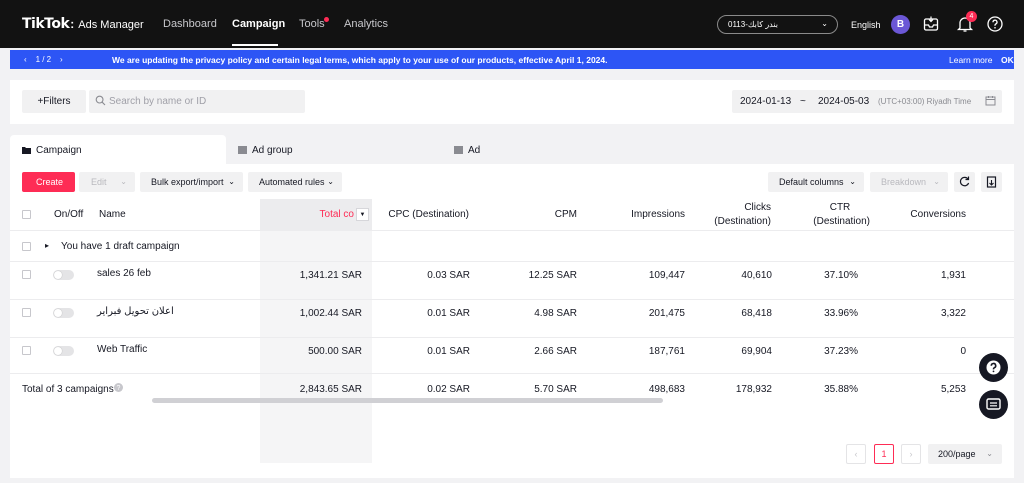 This screenshot has width=1024, height=483. I want to click on horizontal-scrollbar, so click(407, 400).